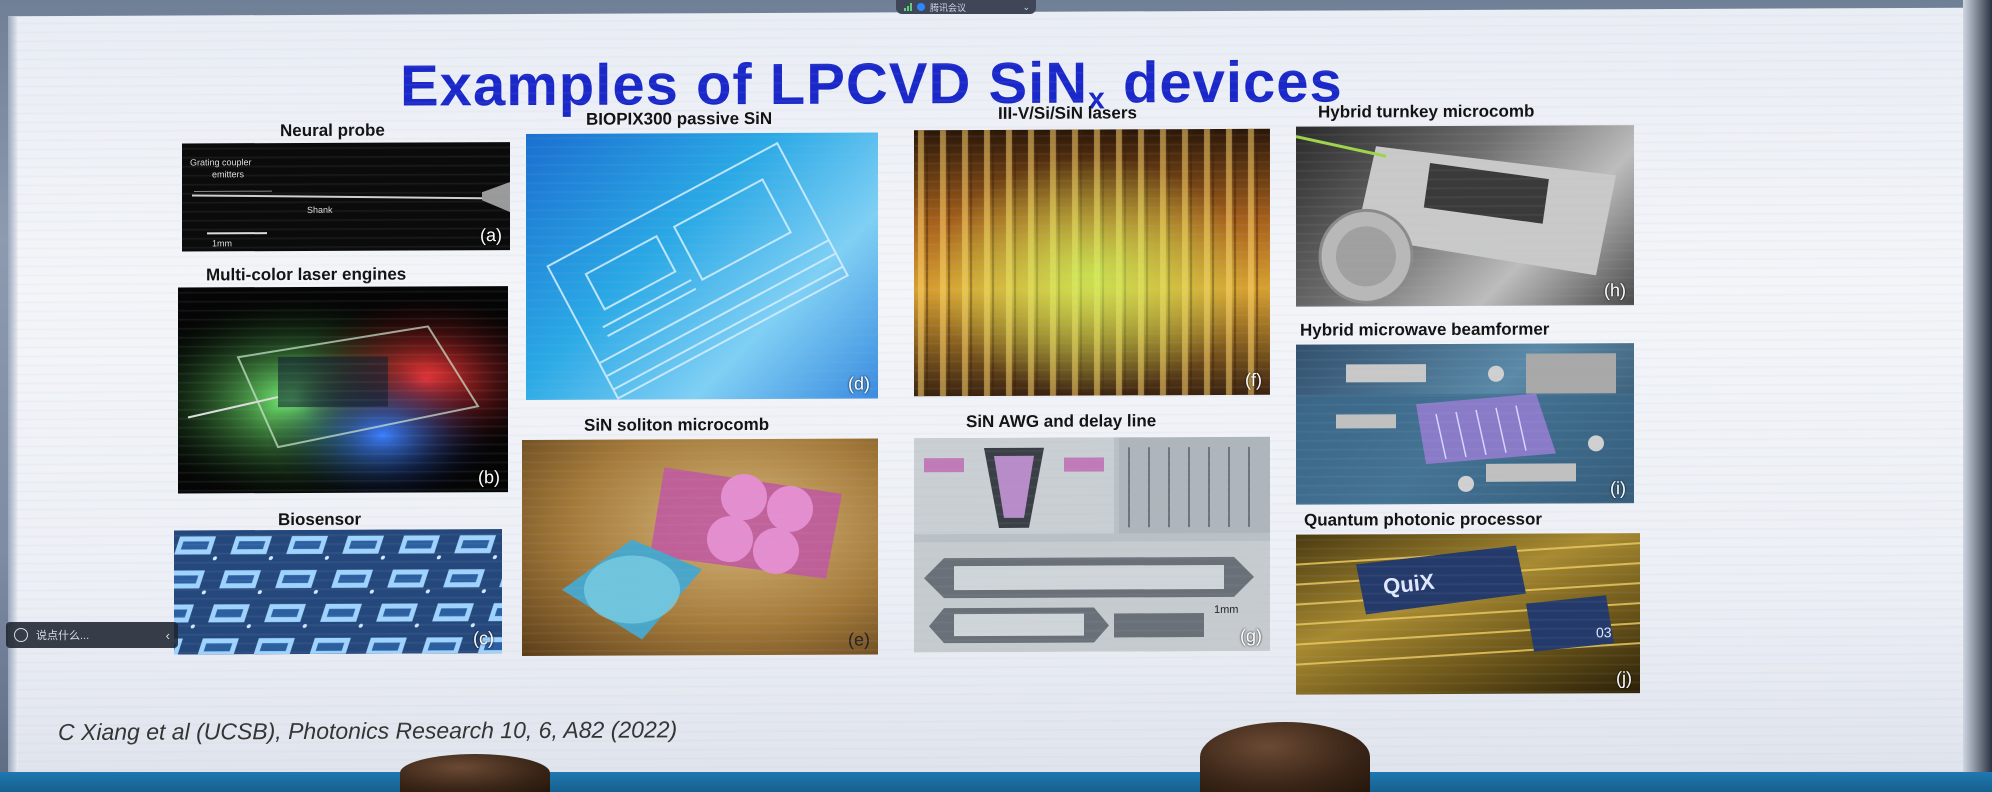  I want to click on panel-laser-engines: (b), so click(343, 390).